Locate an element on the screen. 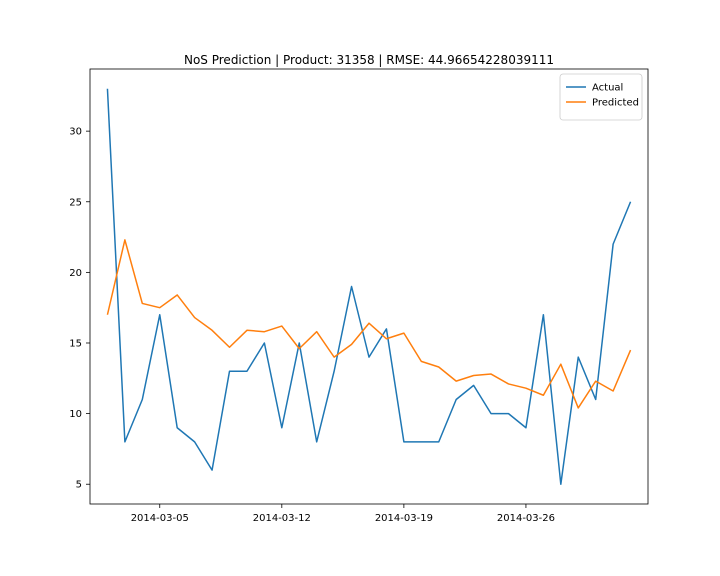  x-axis: 2014-03-05 2014-03-12 2014-03-19 2014-03-26 is located at coordinates (343, 514).